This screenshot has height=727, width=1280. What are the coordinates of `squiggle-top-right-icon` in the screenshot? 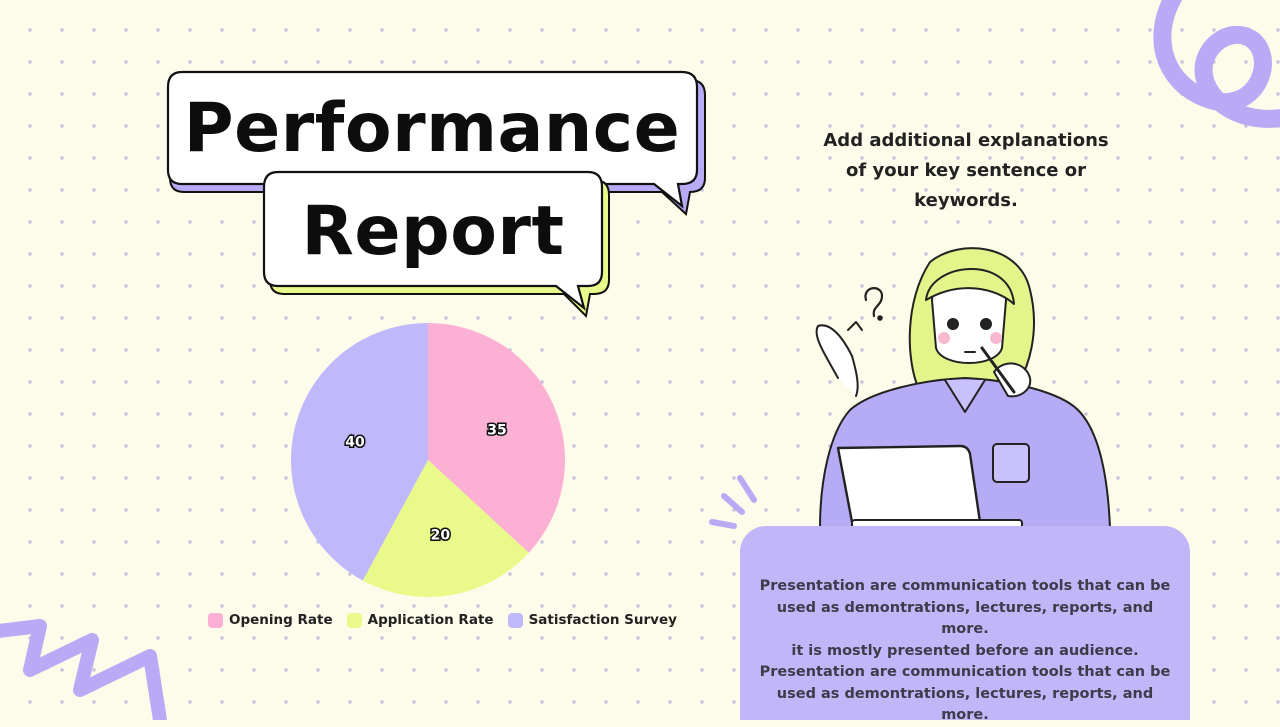 It's located at (1216, 64).